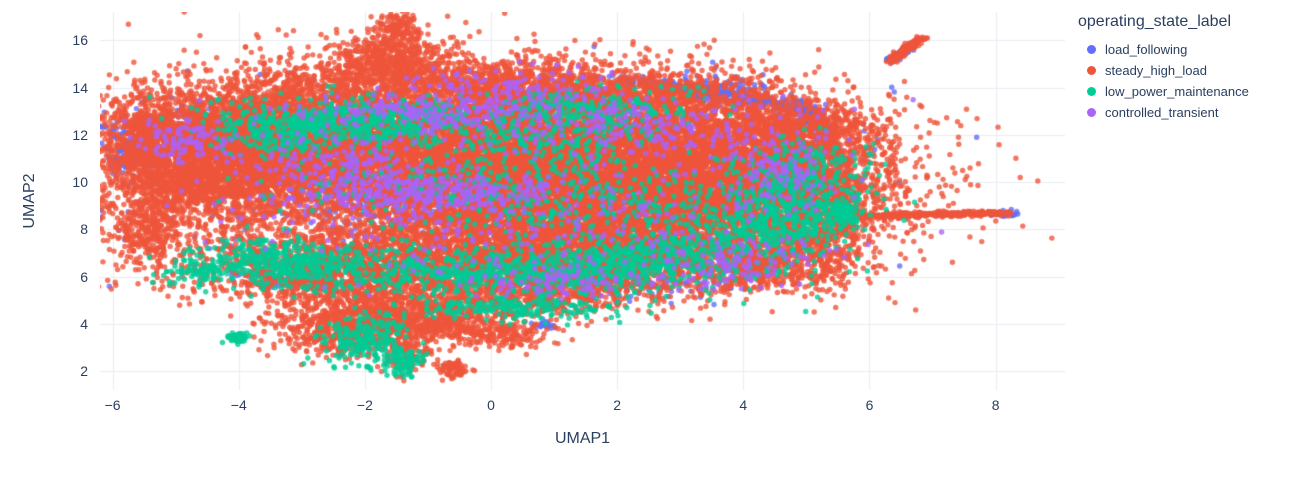 This screenshot has height=483, width=1294. Describe the element at coordinates (80, 134) in the screenshot. I see `y-tick-label: 12` at that location.